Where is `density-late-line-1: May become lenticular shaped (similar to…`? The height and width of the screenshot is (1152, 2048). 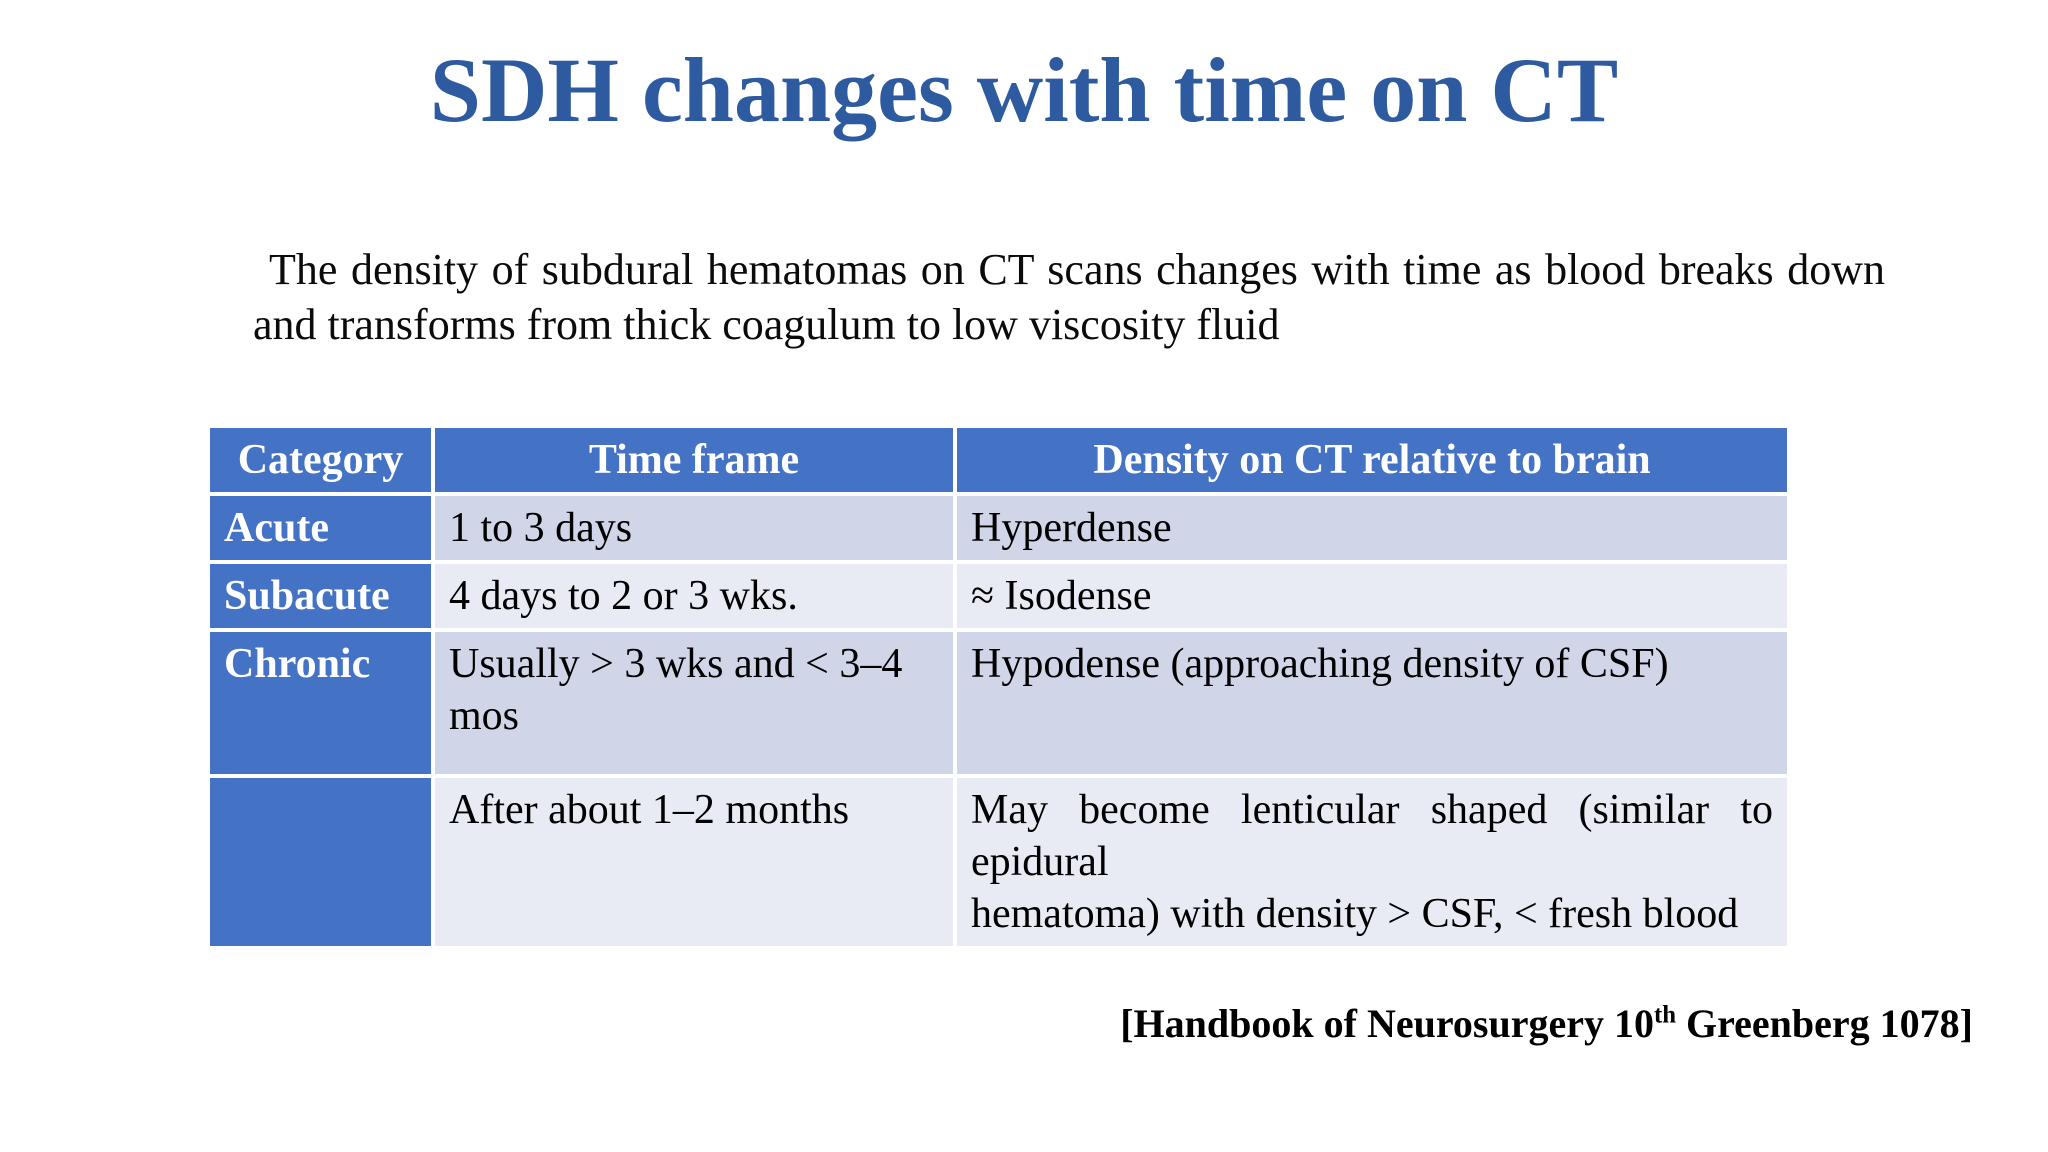 density-late-line-1: May become lenticular shaped (similar to… is located at coordinates (1372, 836).